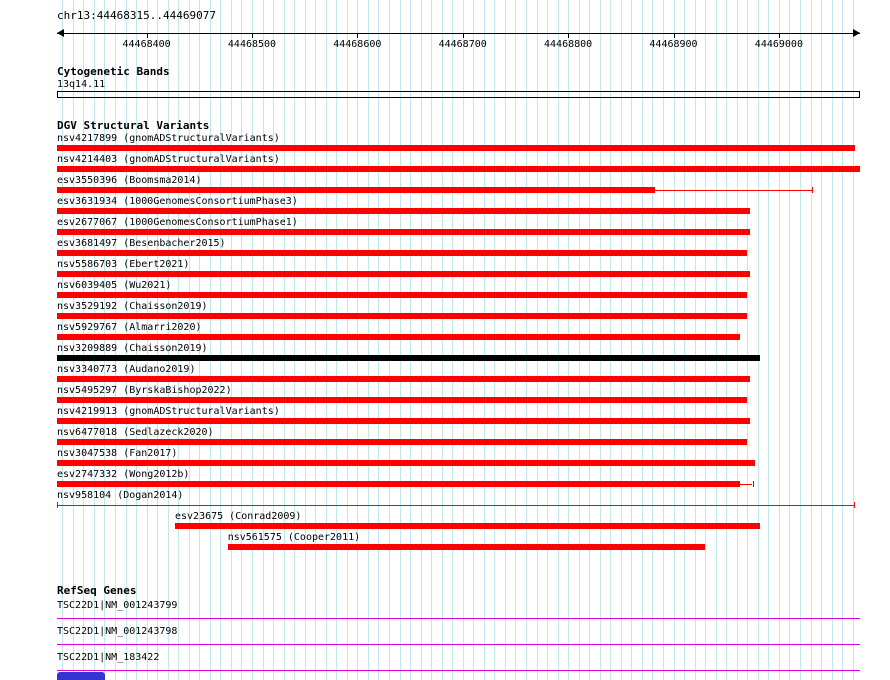 This screenshot has height=680, width=890. What do you see at coordinates (456, 505) in the screenshot?
I see `variant-range-line` at bounding box center [456, 505].